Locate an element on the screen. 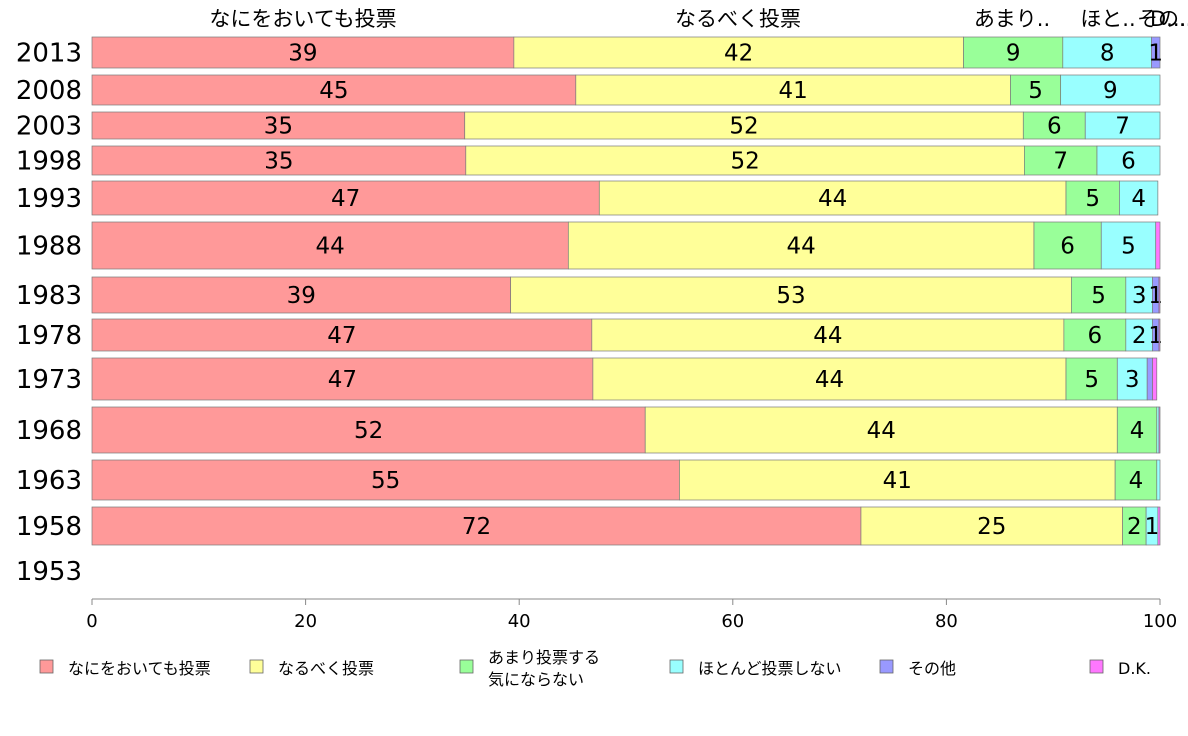  bar-row-2013: 39 42 9 8 1 is located at coordinates (627, 52).